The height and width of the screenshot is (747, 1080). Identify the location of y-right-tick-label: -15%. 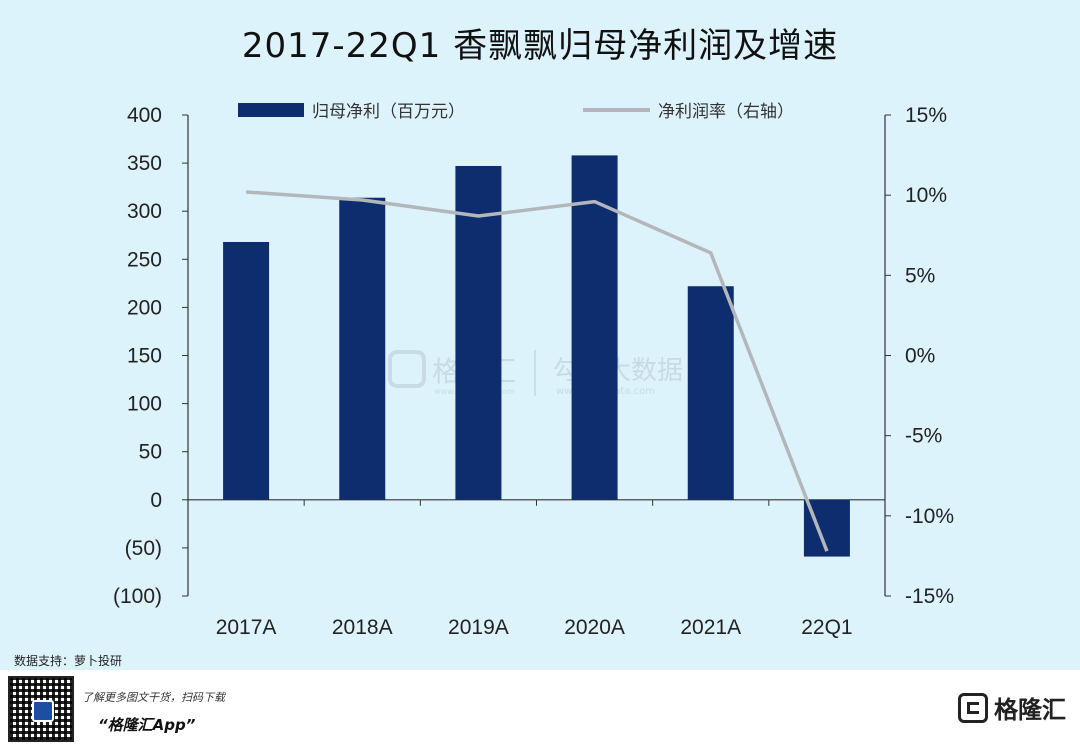
(929, 596).